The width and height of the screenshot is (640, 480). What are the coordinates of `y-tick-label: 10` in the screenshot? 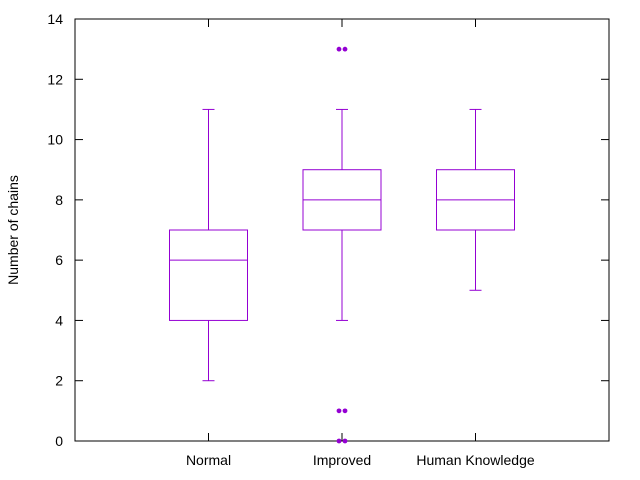 It's located at (55, 140).